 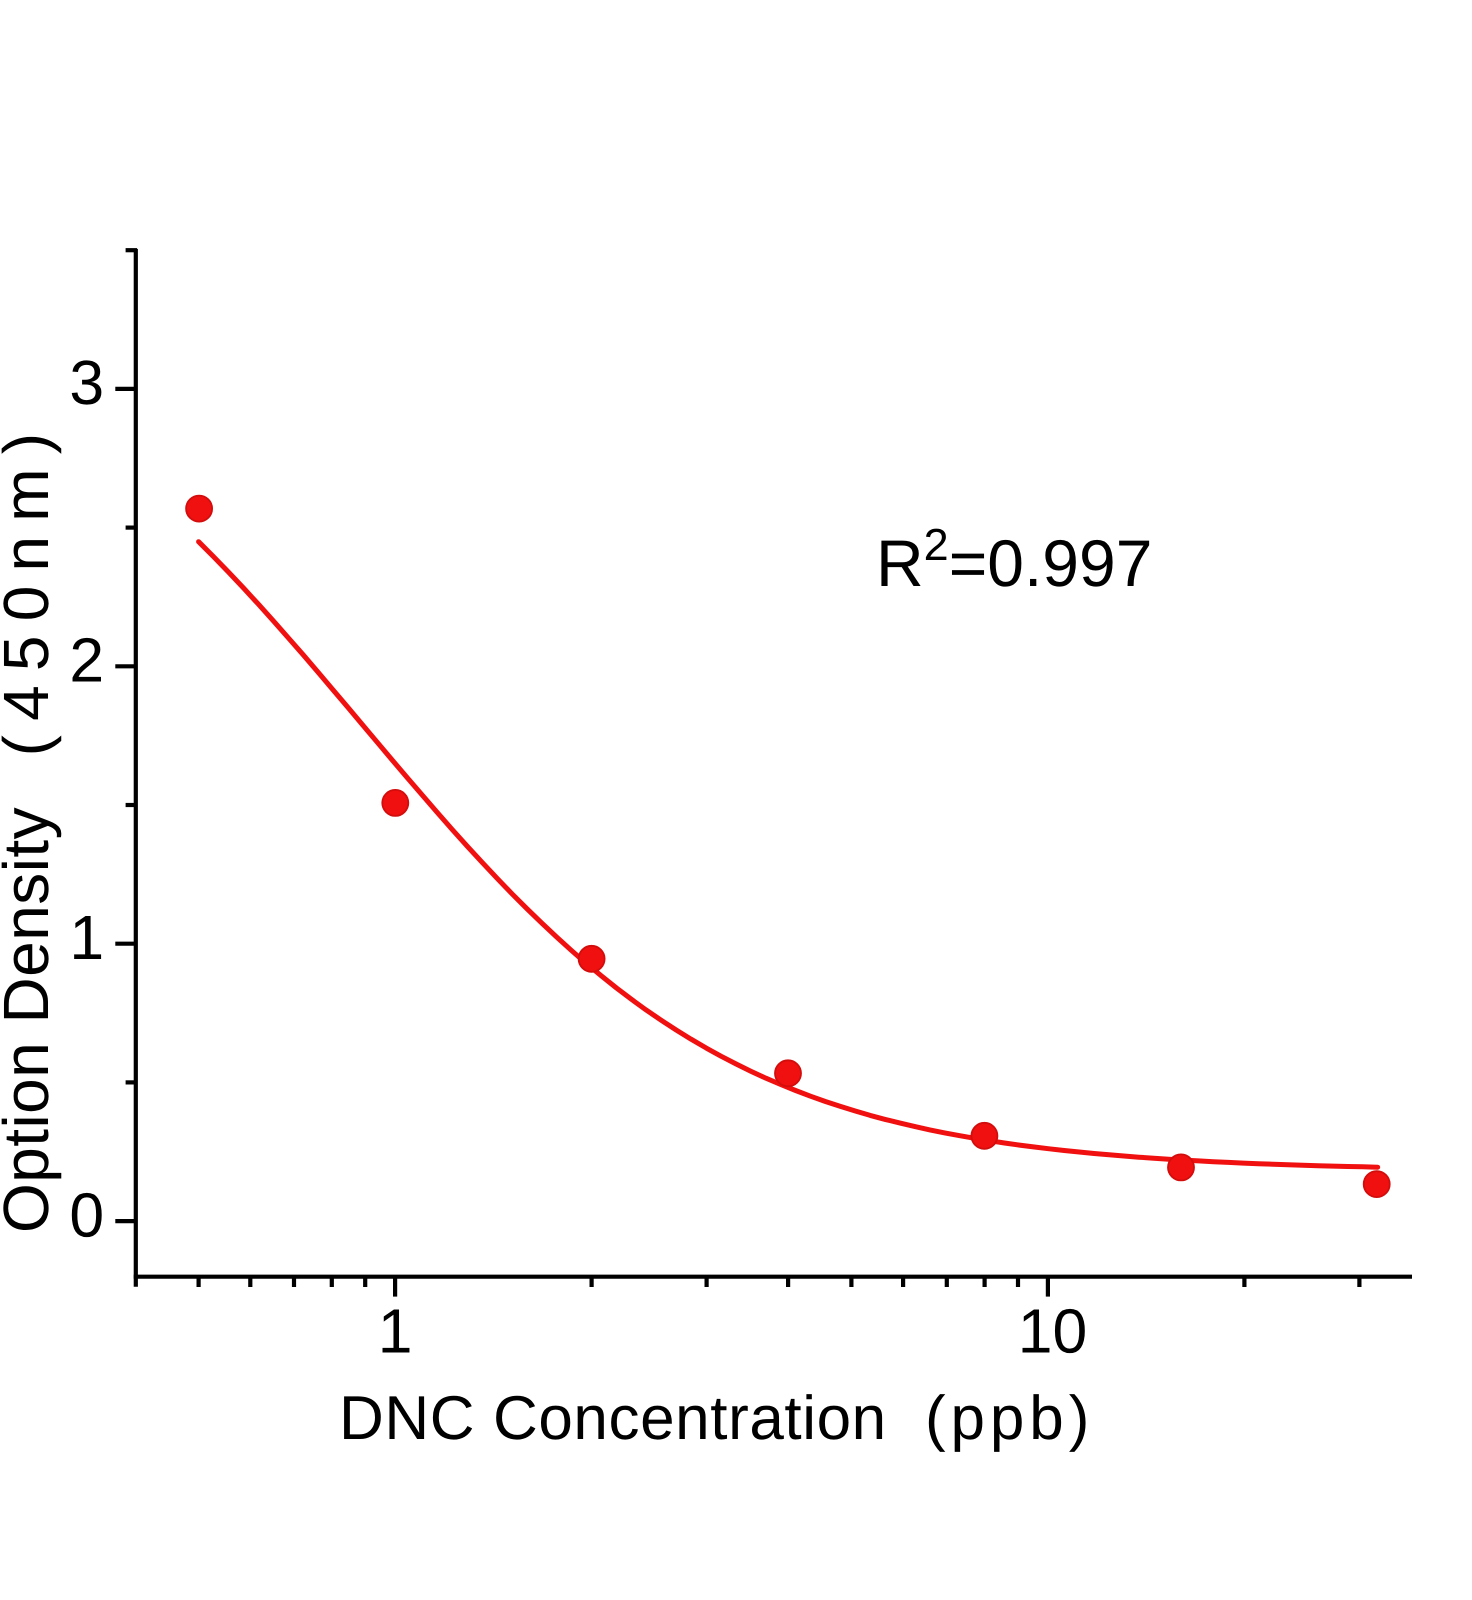 What do you see at coordinates (1053, 1332) in the screenshot?
I see `svg-text: 10` at bounding box center [1053, 1332].